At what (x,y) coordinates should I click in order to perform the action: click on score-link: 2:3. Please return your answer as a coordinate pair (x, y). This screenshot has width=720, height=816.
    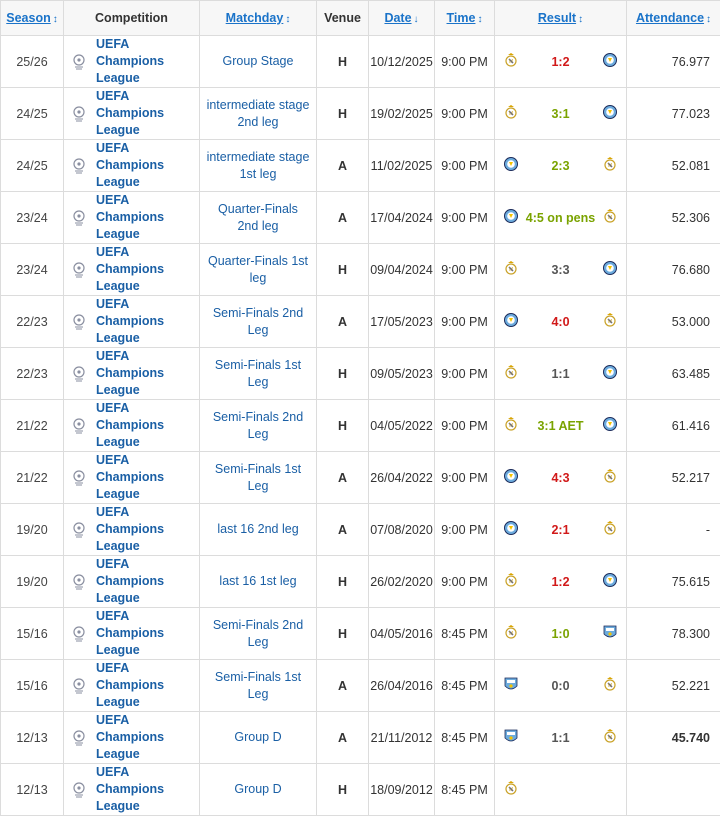
    Looking at the image, I should click on (560, 166).